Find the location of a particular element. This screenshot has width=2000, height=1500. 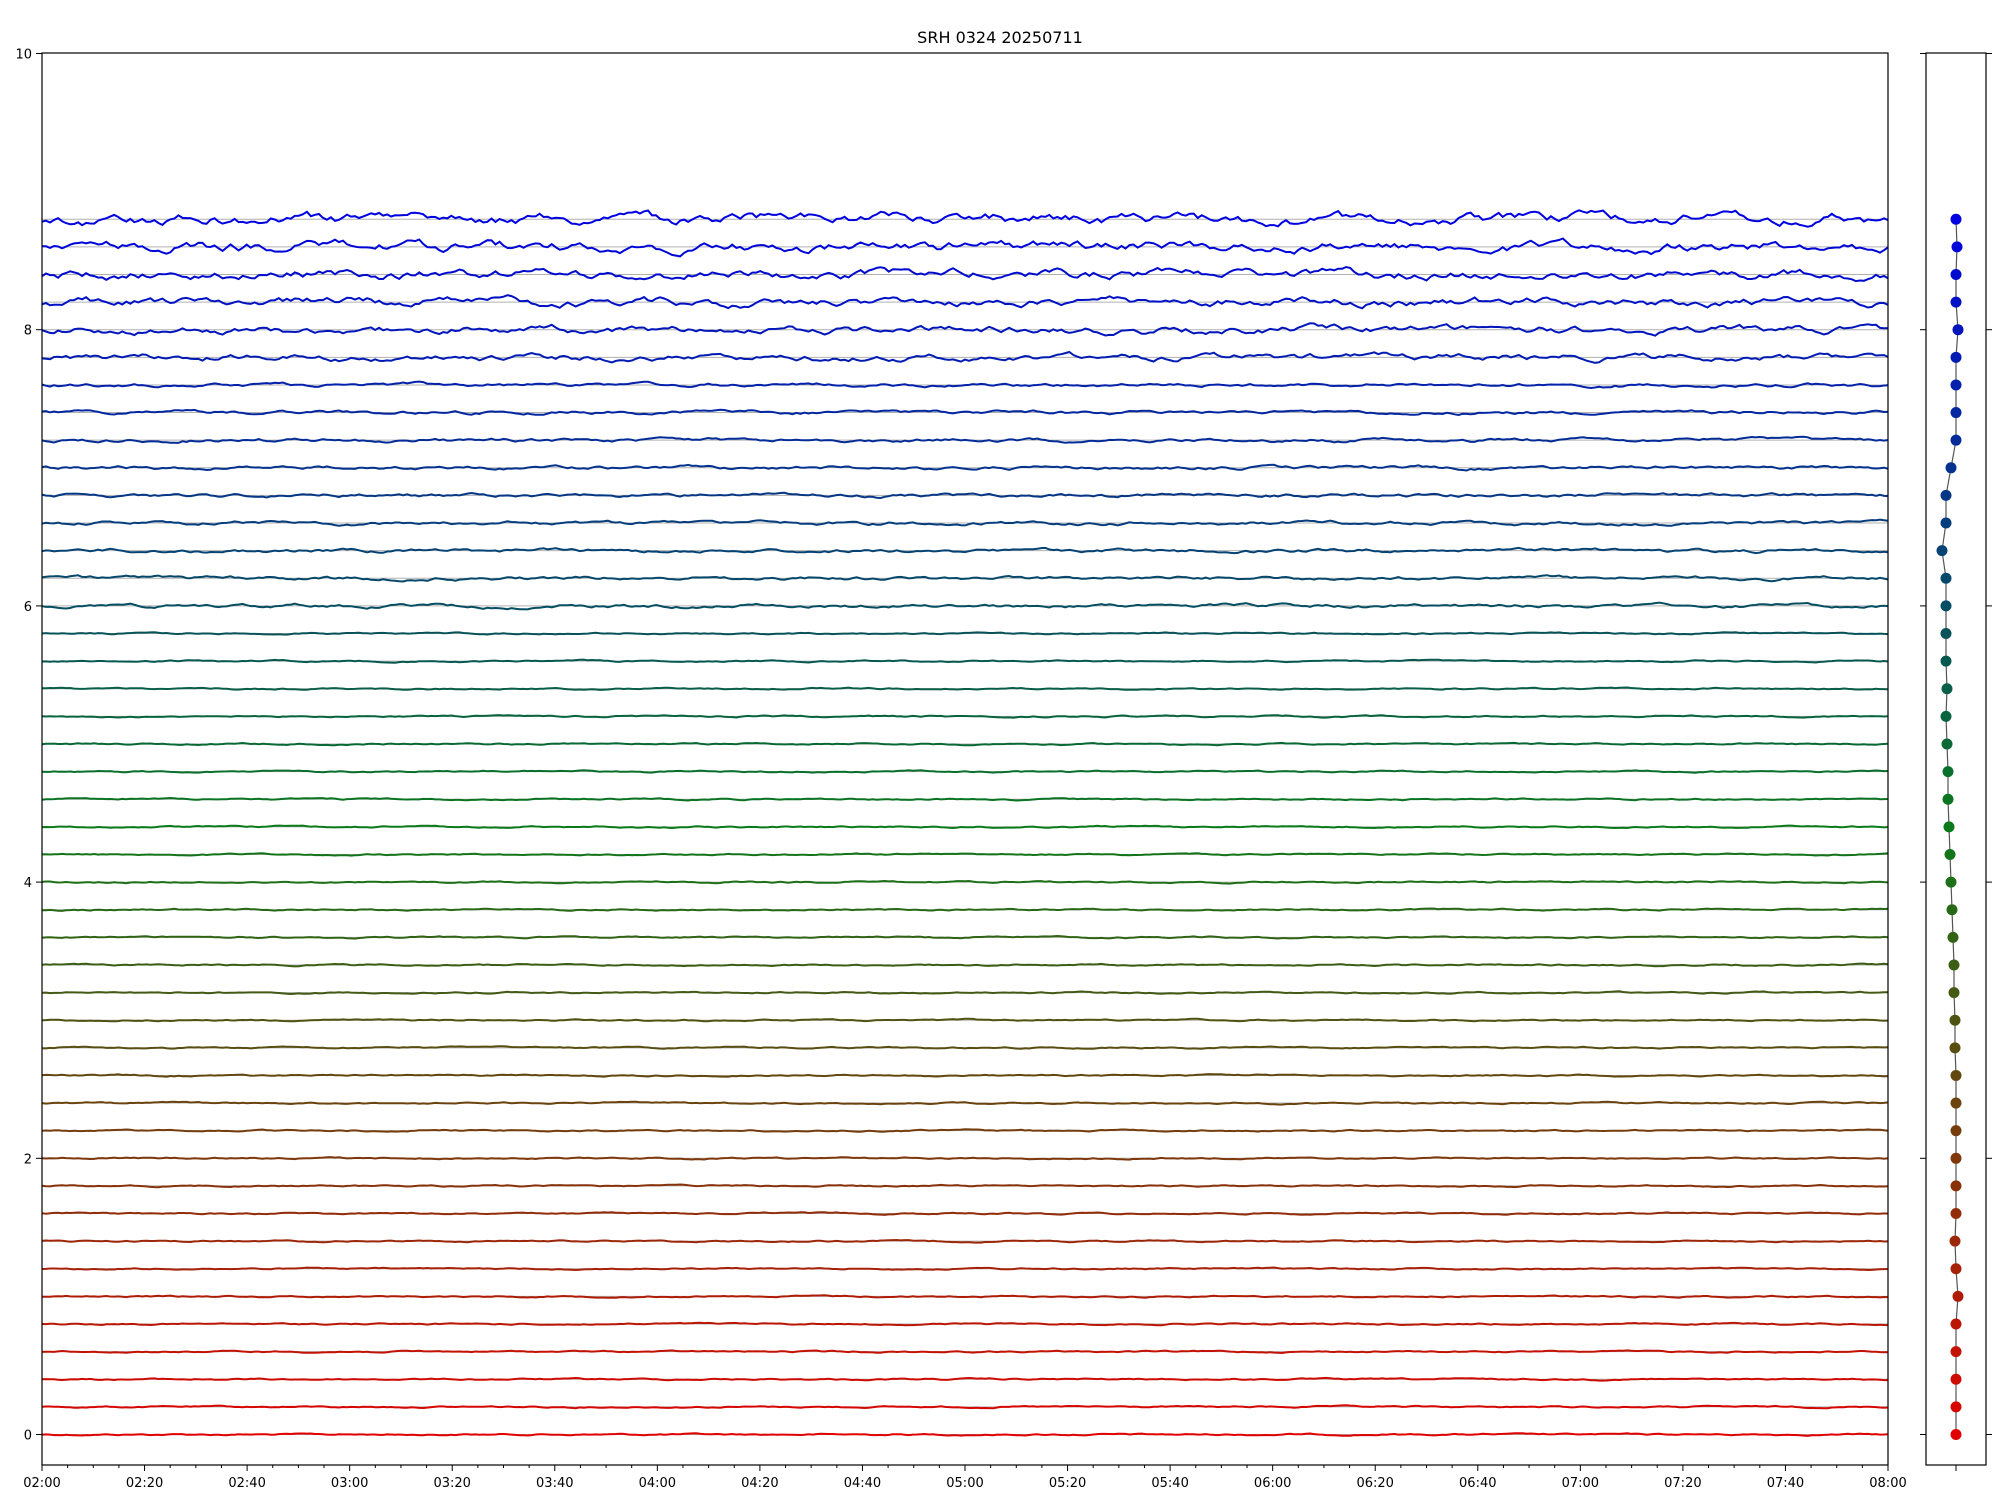

x-tick-label: 07:20 is located at coordinates (1682, 1483).